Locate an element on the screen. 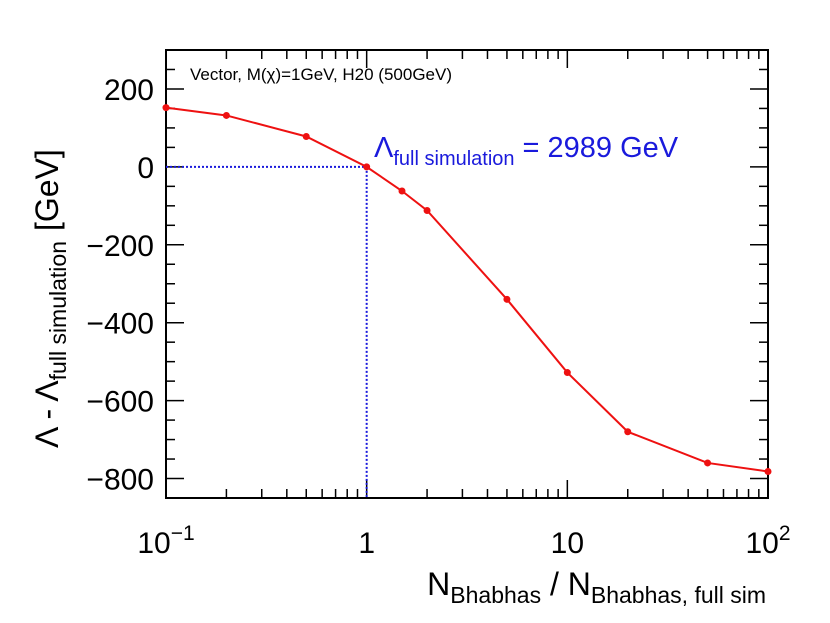 This screenshot has width=830, height=623. y-tick-label: −400 is located at coordinates (120, 324).